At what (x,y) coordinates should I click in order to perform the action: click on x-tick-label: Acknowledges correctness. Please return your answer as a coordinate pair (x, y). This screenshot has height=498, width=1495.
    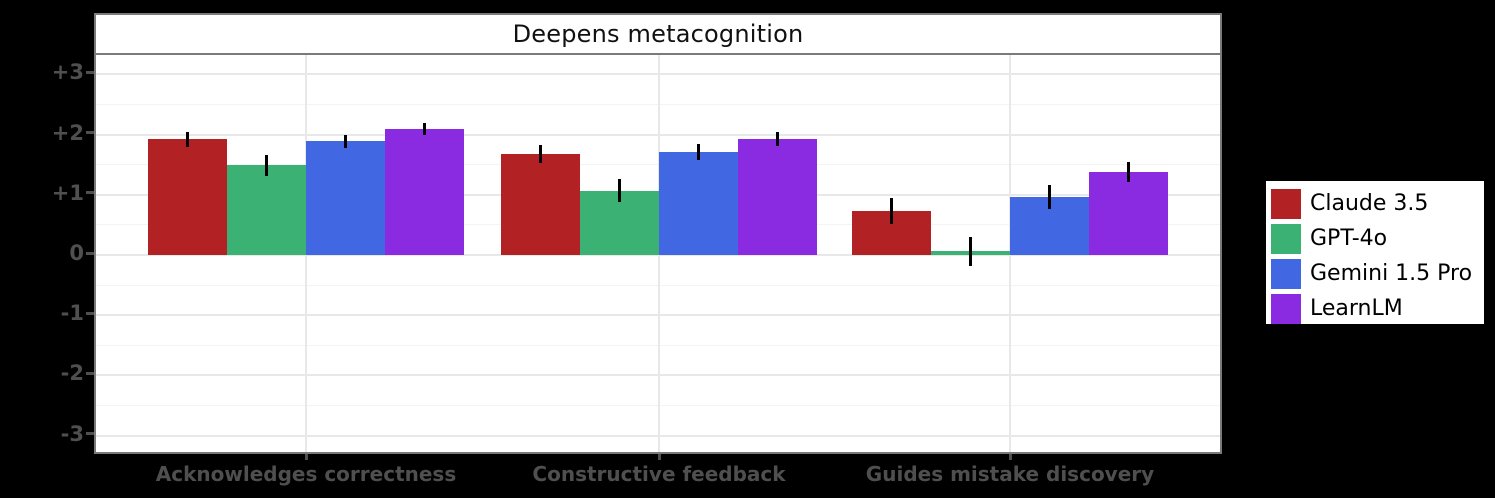
    Looking at the image, I should click on (306, 474).